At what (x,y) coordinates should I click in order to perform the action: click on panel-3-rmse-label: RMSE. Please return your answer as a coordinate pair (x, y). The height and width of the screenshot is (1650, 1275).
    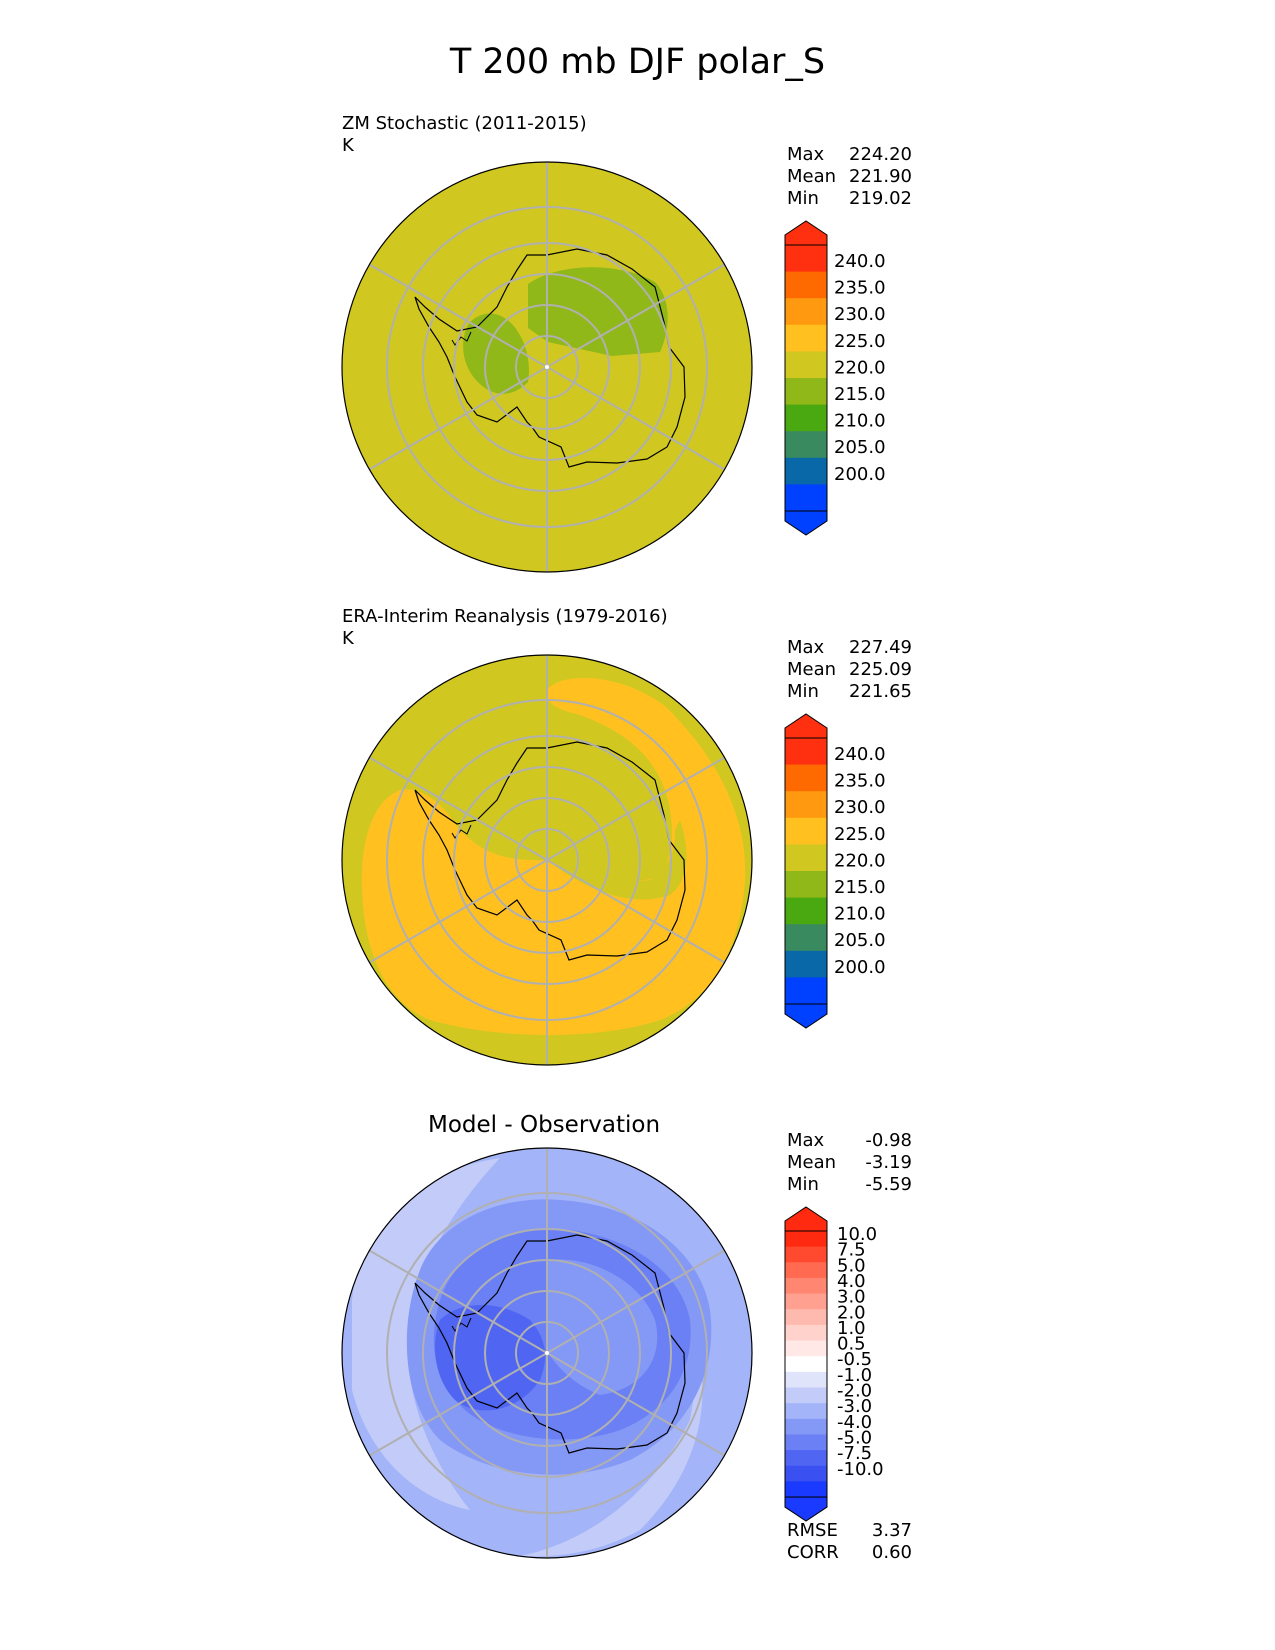
    Looking at the image, I should click on (812, 1530).